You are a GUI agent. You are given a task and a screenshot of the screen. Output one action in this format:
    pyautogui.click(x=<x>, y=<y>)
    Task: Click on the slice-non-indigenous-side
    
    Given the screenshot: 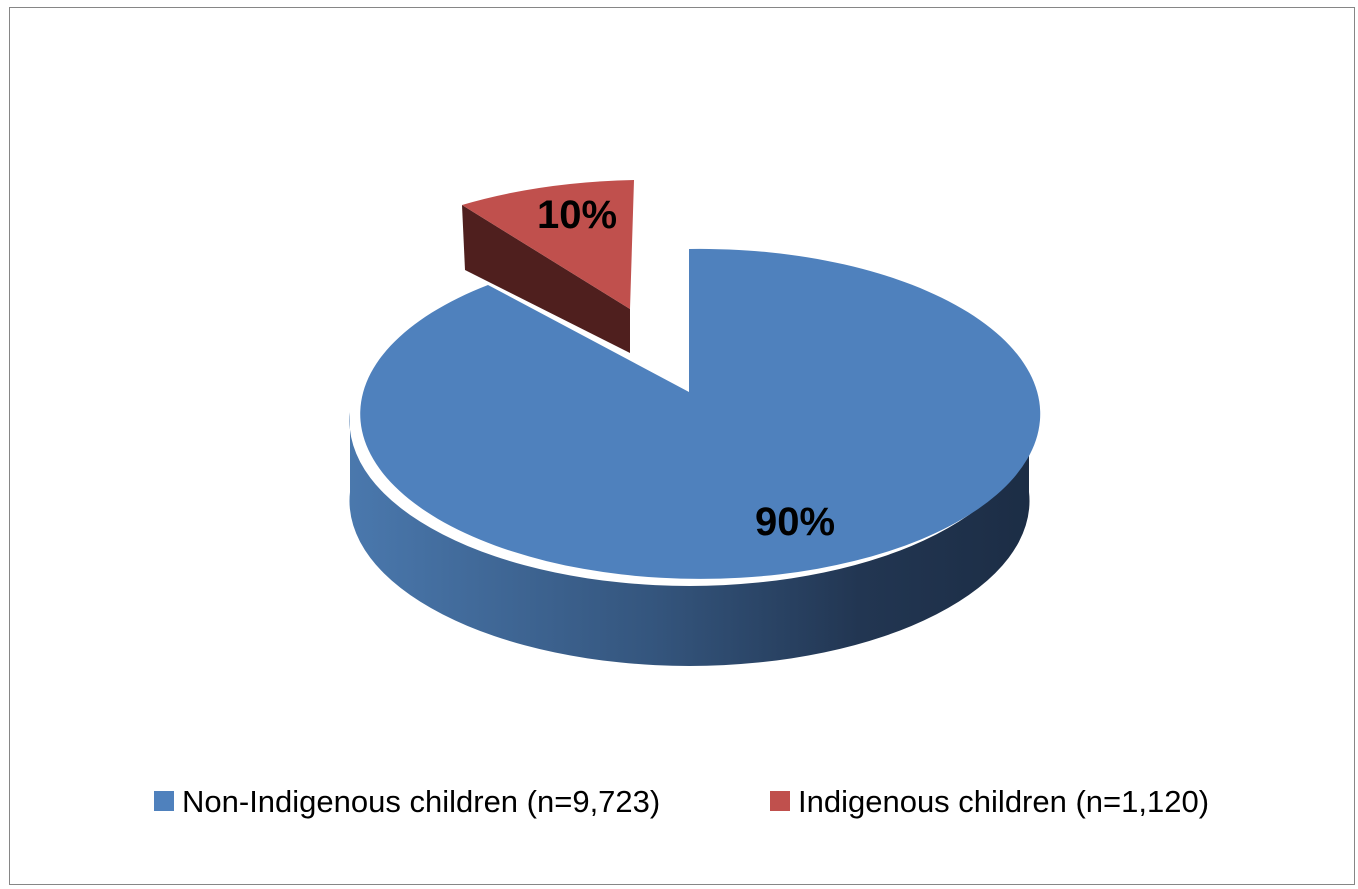 What is the action you would take?
    pyautogui.click(x=689, y=539)
    